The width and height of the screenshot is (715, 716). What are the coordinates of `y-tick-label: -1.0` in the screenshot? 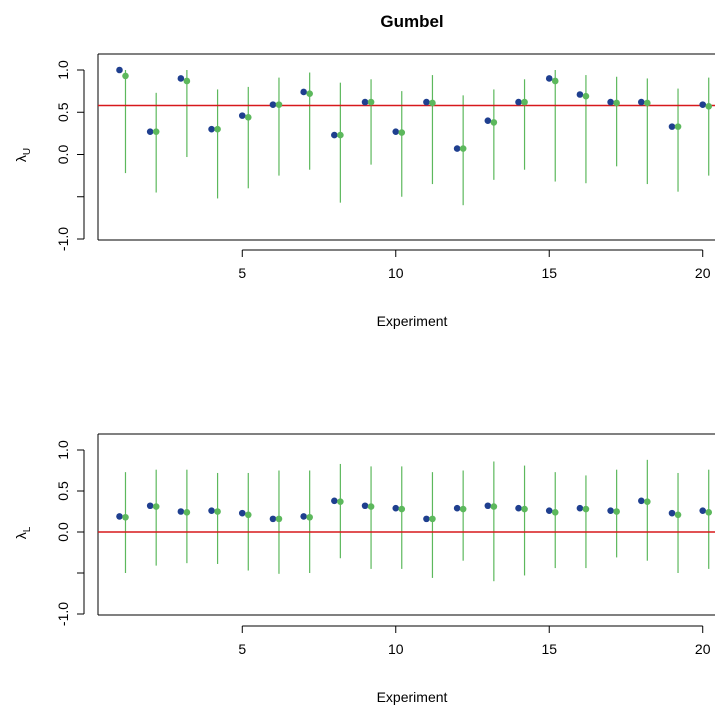 It's located at (63, 239).